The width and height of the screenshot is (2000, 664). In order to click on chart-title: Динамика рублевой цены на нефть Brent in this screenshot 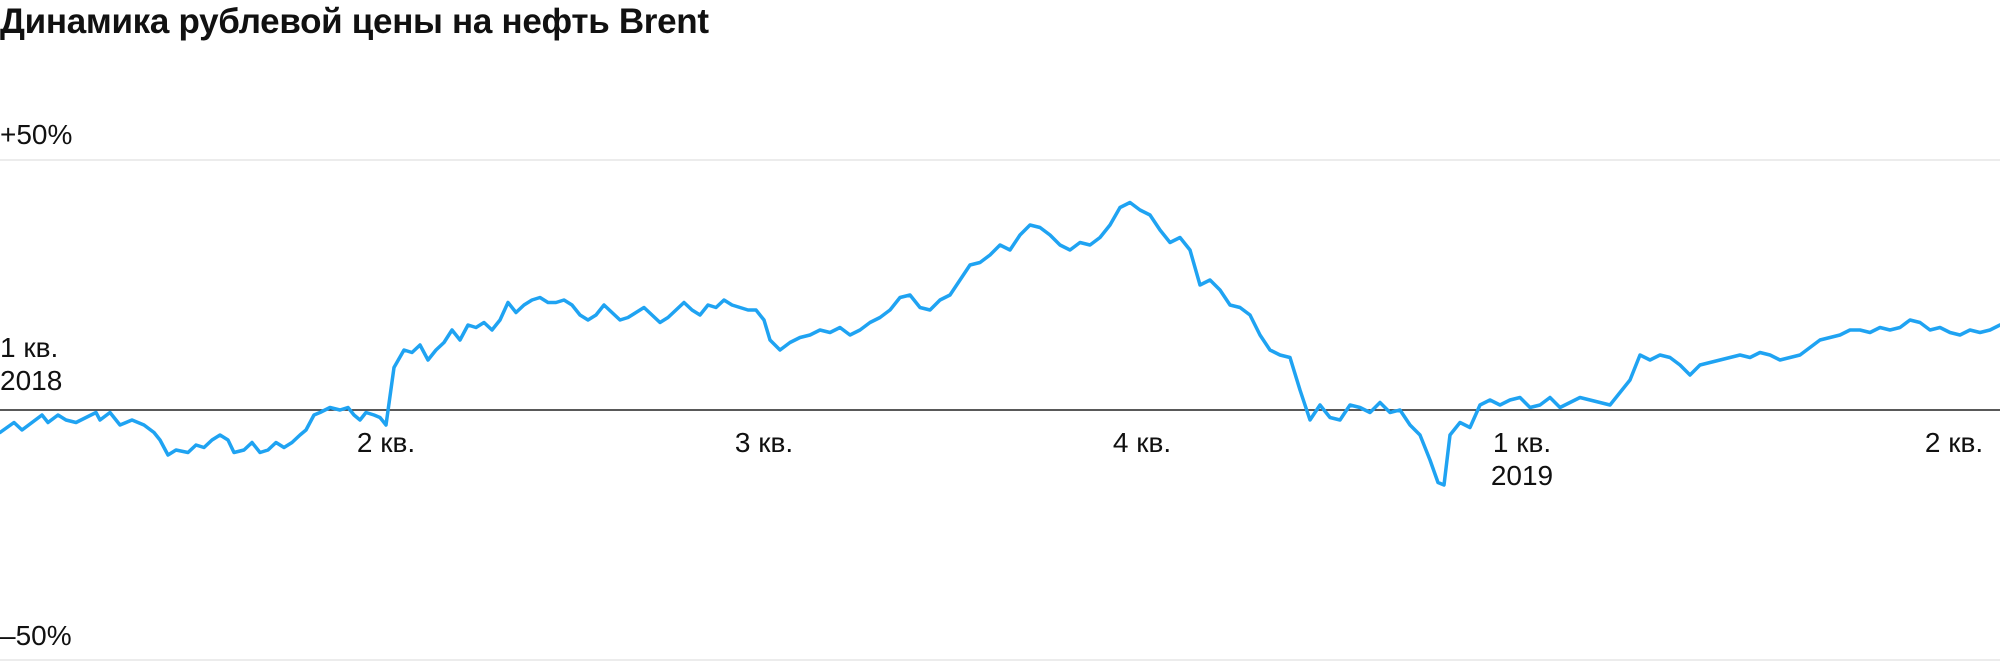, I will do `click(354, 21)`.